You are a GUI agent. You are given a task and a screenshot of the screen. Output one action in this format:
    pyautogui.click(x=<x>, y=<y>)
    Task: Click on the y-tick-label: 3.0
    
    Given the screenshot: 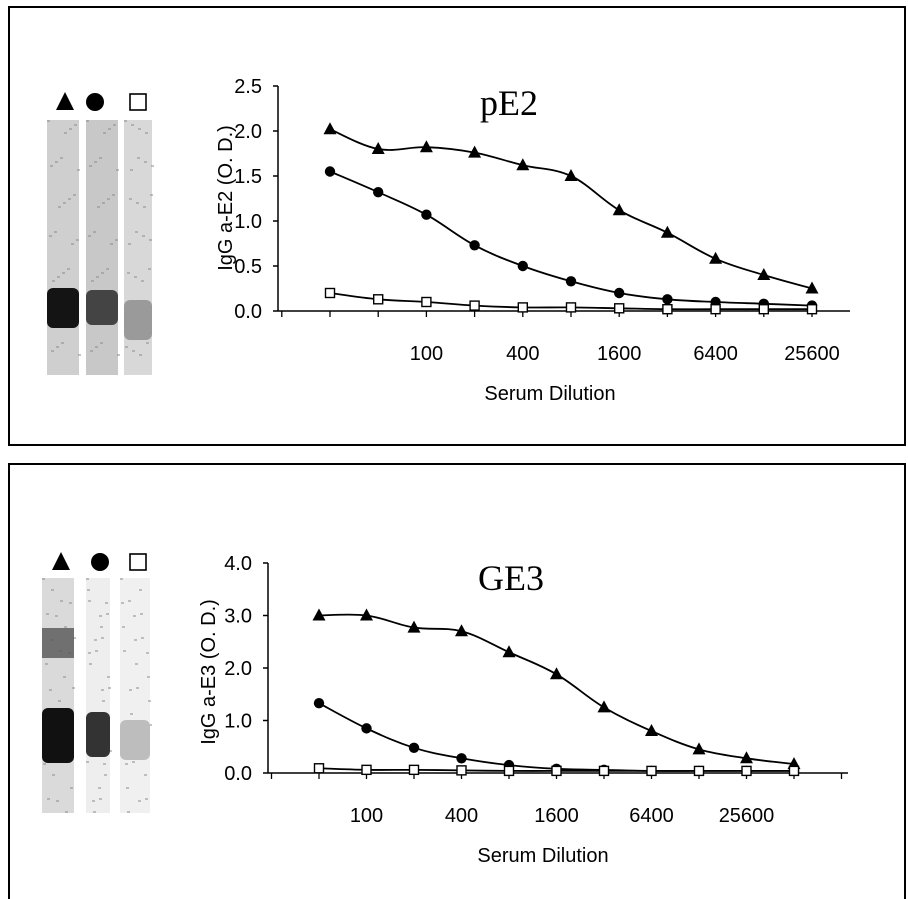 What is the action you would take?
    pyautogui.click(x=238, y=617)
    